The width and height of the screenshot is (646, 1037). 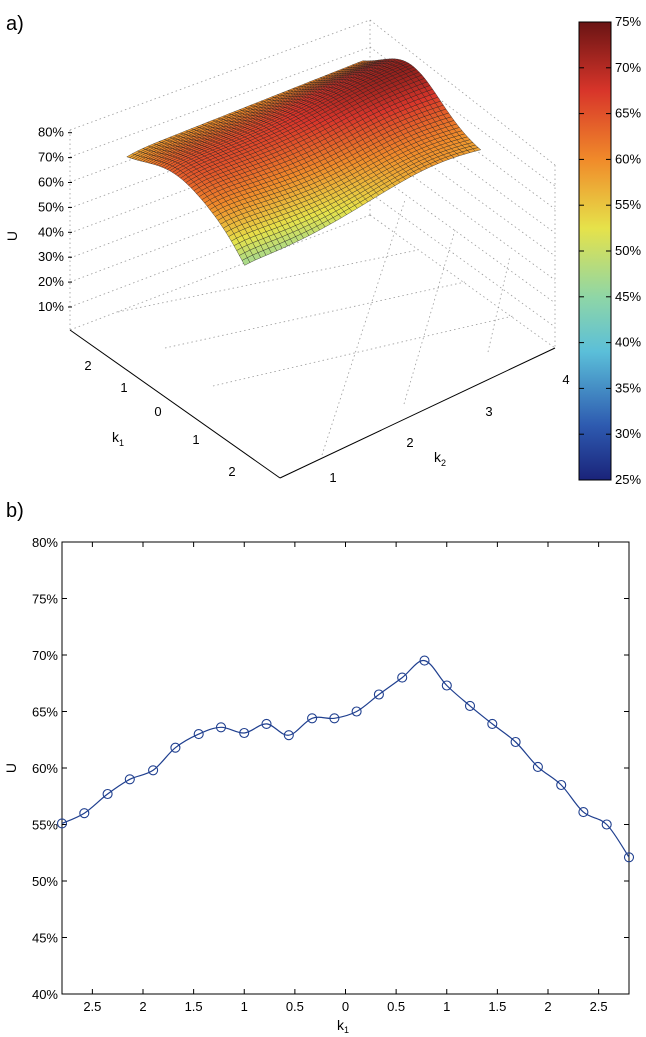 I want to click on panel-label-b: b), so click(x=15, y=511).